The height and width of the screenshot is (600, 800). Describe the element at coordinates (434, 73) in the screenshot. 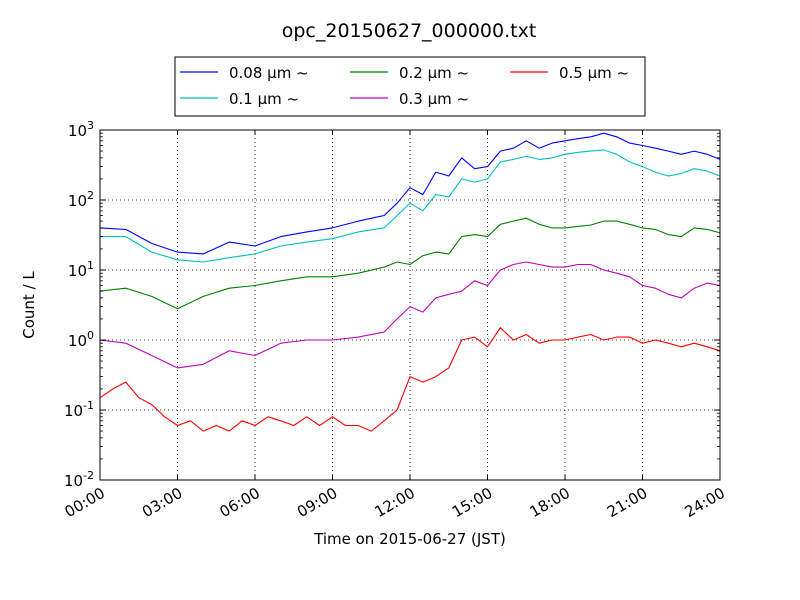

I see `legend-label-3: 0.2 μm ~` at that location.